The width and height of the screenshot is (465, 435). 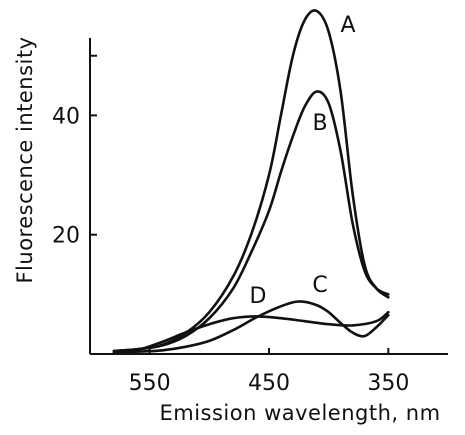 I want to click on series-label-a: A, so click(x=347, y=25).